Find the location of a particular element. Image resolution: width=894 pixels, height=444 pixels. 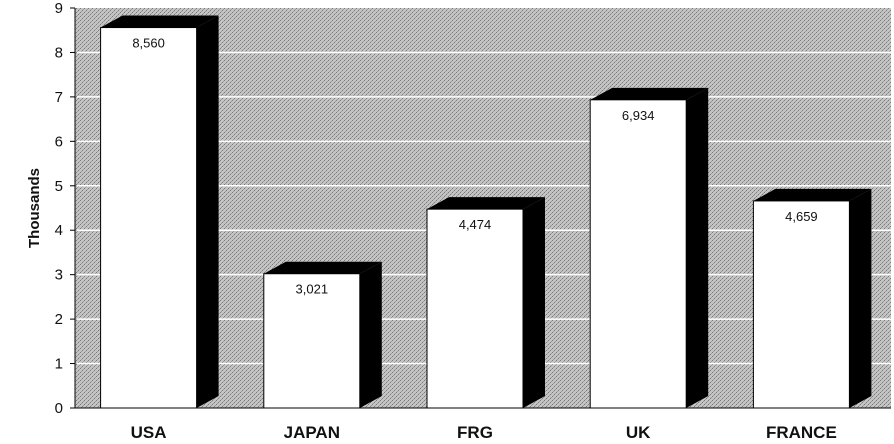

bar-value-label: 3,021 is located at coordinates (312, 289).